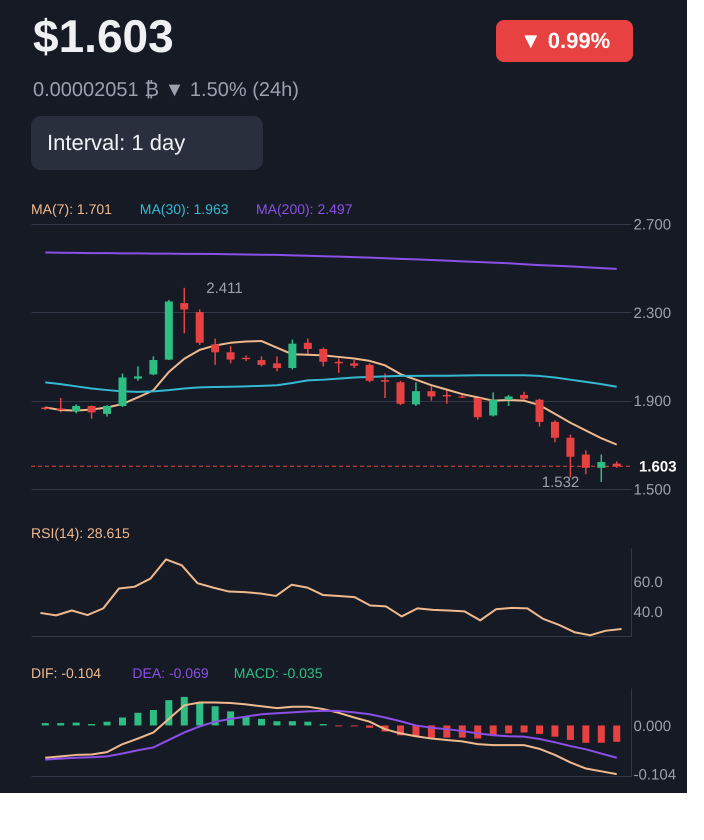 The height and width of the screenshot is (840, 704). What do you see at coordinates (655, 775) in the screenshot?
I see `y-tick-label: -0.104` at bounding box center [655, 775].